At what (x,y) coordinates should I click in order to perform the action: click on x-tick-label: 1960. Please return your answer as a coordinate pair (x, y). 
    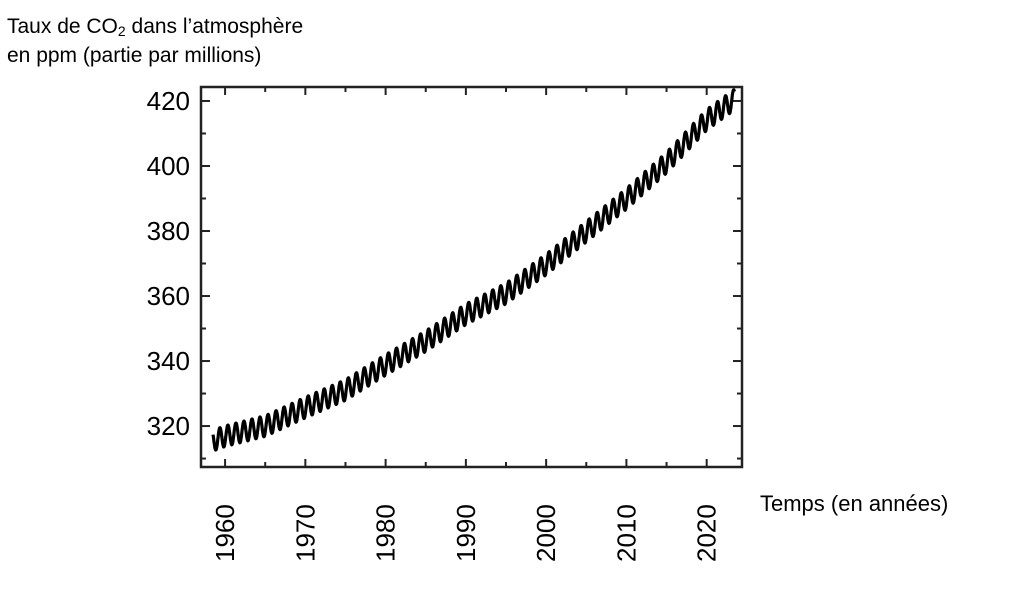
    Looking at the image, I should click on (225, 533).